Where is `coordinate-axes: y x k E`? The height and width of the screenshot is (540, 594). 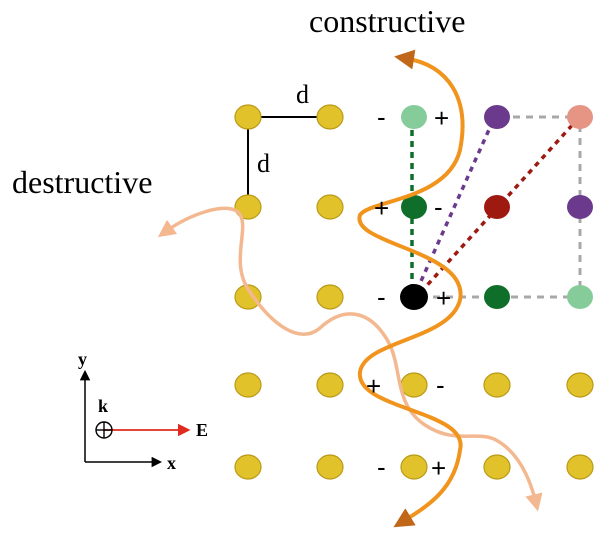 coordinate-axes: y x k E is located at coordinates (143, 411).